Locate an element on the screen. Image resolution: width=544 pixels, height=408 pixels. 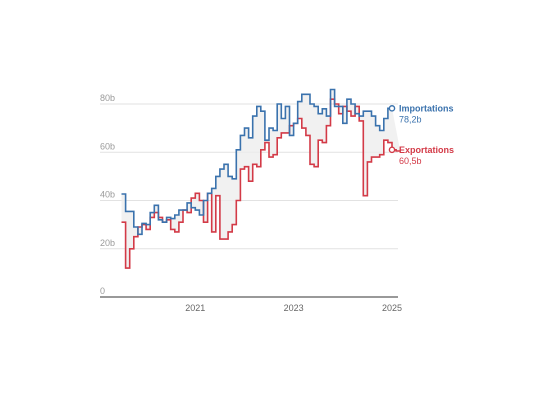
y-tick-label: 0 is located at coordinates (102, 291).